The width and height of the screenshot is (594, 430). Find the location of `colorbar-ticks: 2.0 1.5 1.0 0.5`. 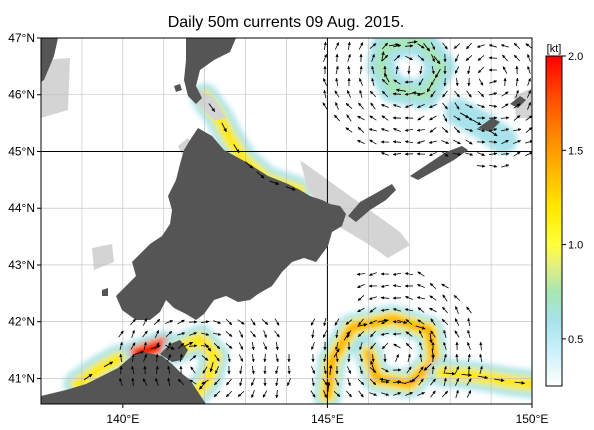

colorbar-ticks: 2.0 1.5 1.0 0.5 is located at coordinates (572, 198).